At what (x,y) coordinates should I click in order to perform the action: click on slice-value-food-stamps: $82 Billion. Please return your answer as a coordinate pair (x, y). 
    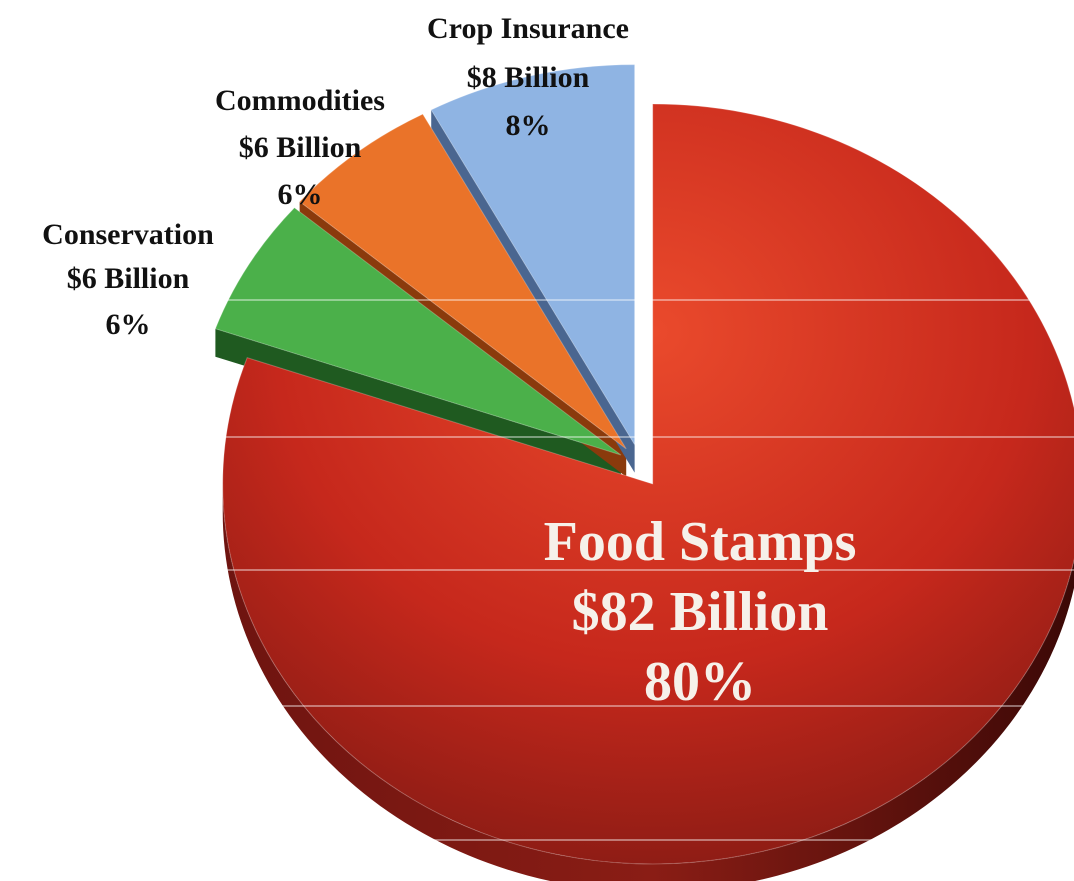
    Looking at the image, I should click on (700, 612).